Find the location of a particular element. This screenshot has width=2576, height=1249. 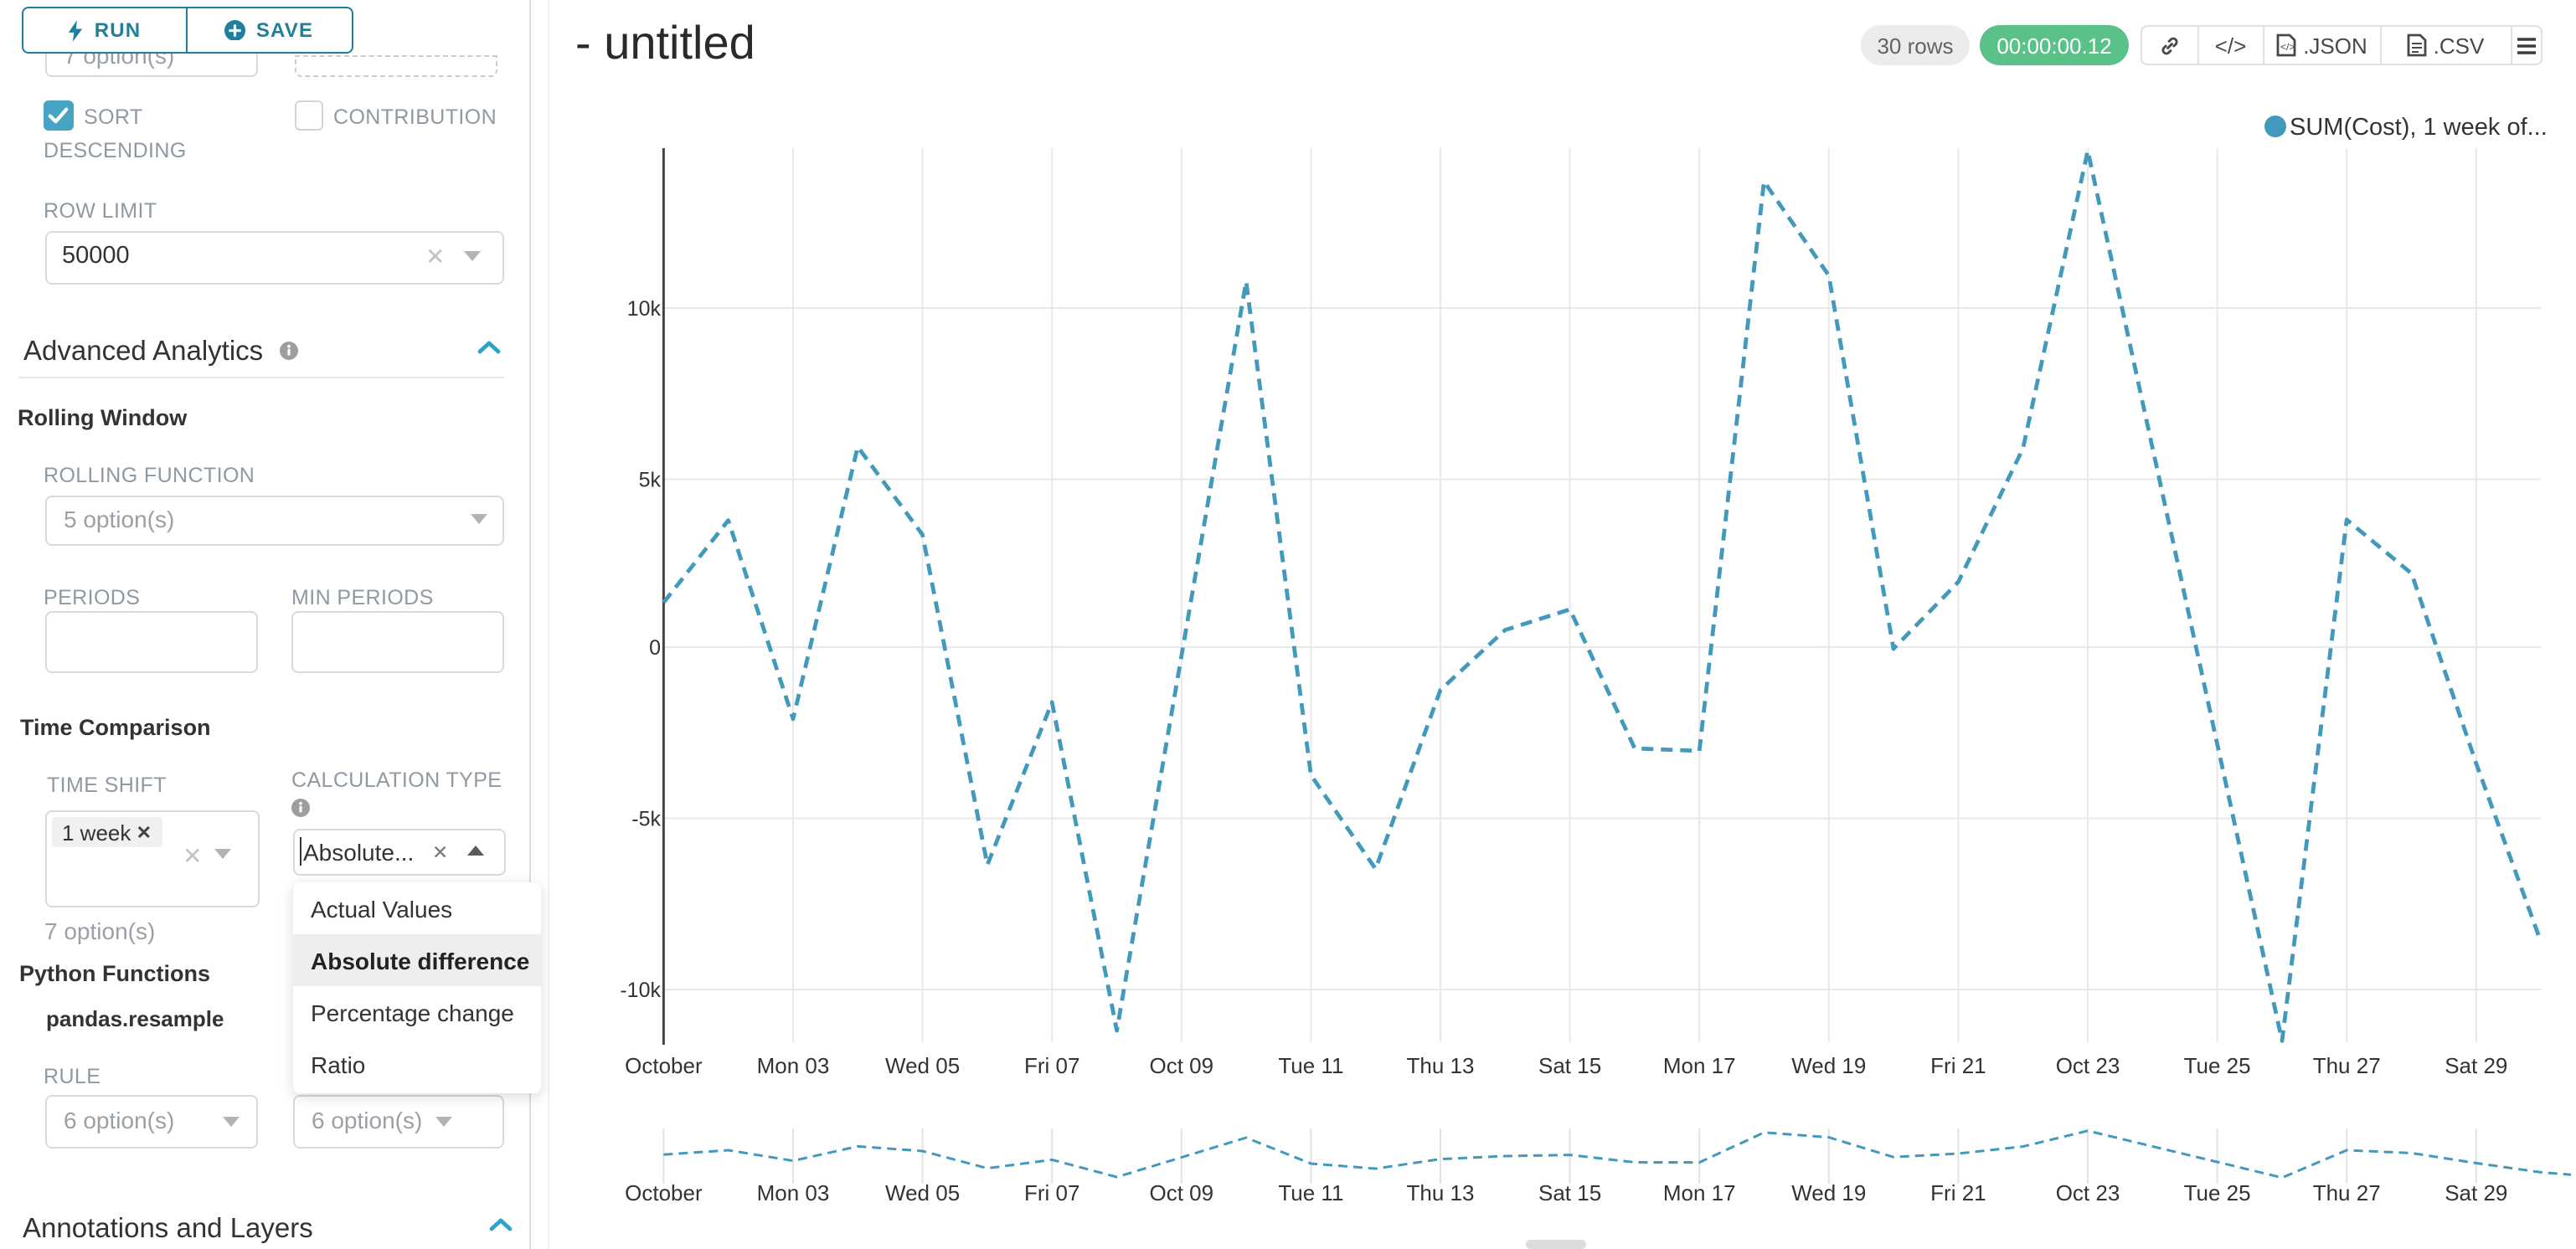

svg-text: -10k is located at coordinates (640, 990).